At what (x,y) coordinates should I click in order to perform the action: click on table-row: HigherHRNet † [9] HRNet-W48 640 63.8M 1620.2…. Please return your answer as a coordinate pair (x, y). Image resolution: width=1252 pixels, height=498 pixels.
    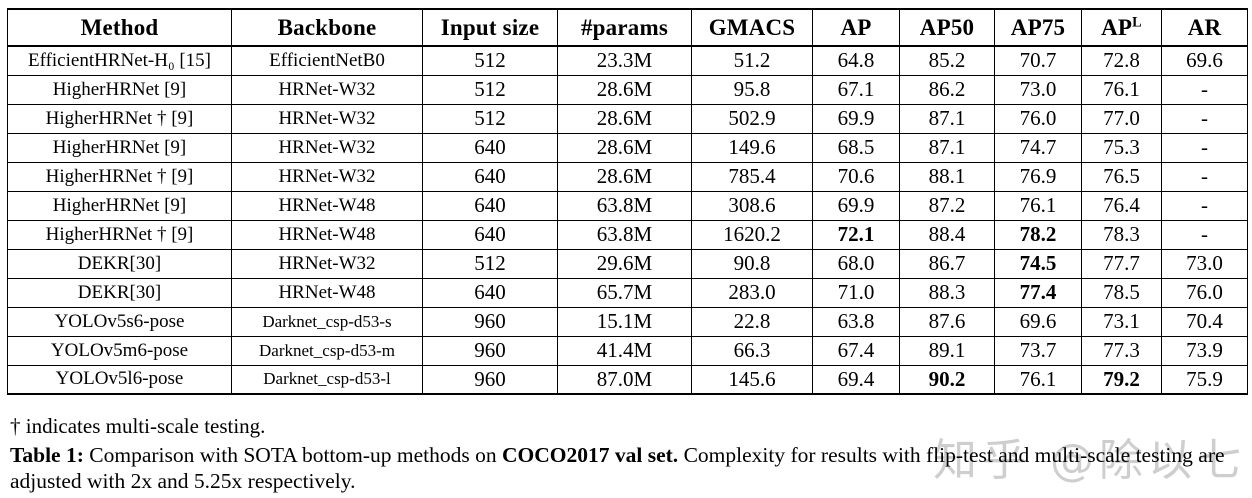
    Looking at the image, I should click on (627, 234).